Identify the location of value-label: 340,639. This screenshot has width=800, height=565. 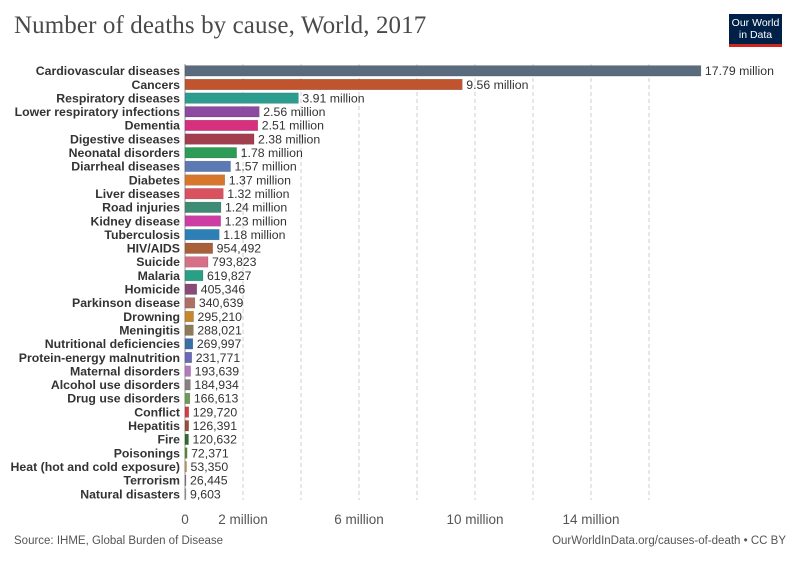
(221, 303).